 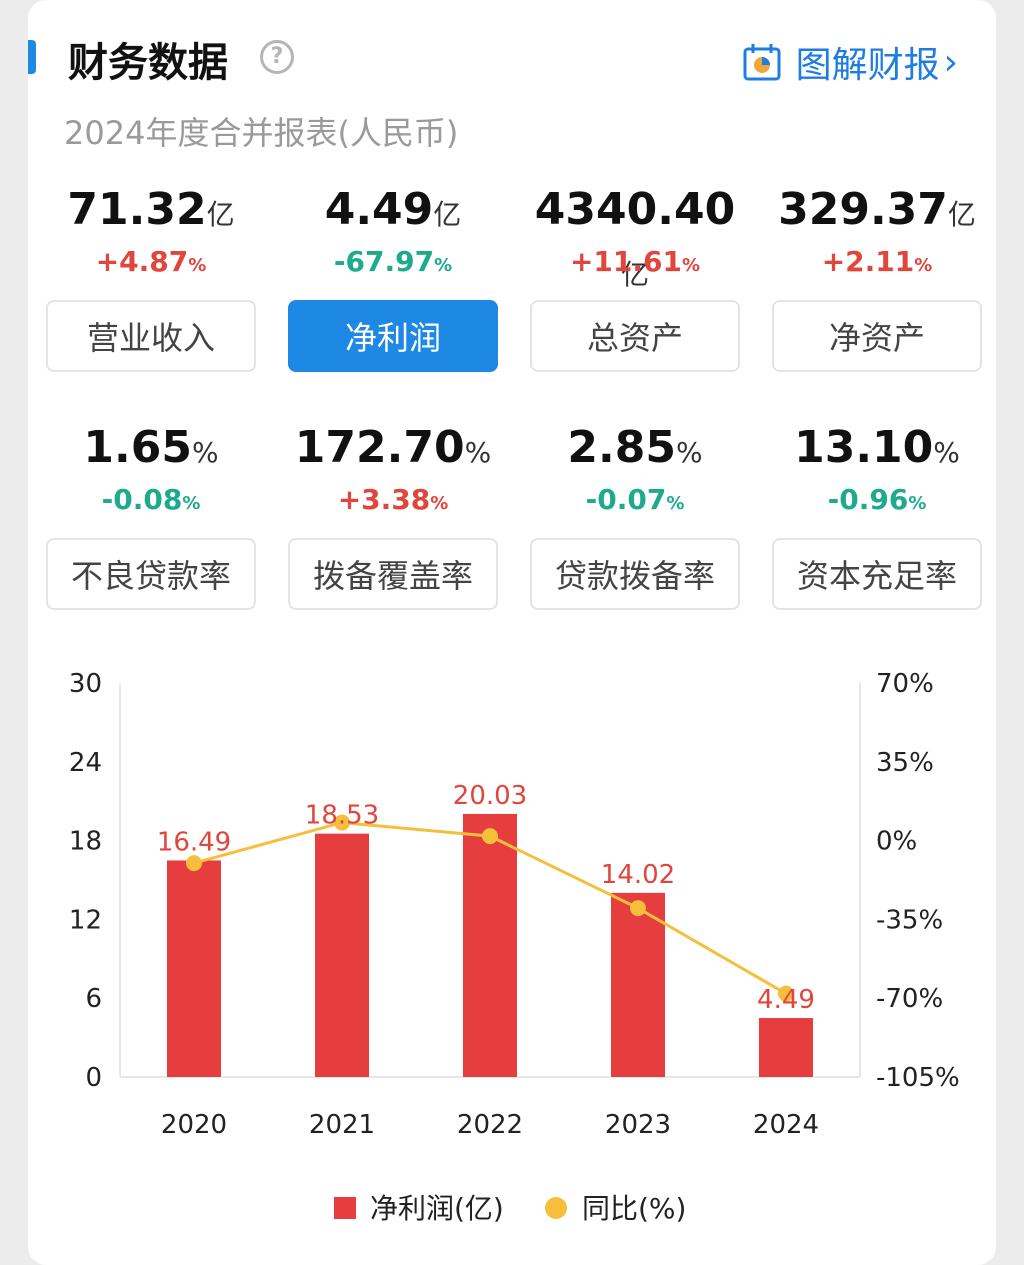 What do you see at coordinates (151, 262) in the screenshot?
I see `metric-change: +4.87%` at bounding box center [151, 262].